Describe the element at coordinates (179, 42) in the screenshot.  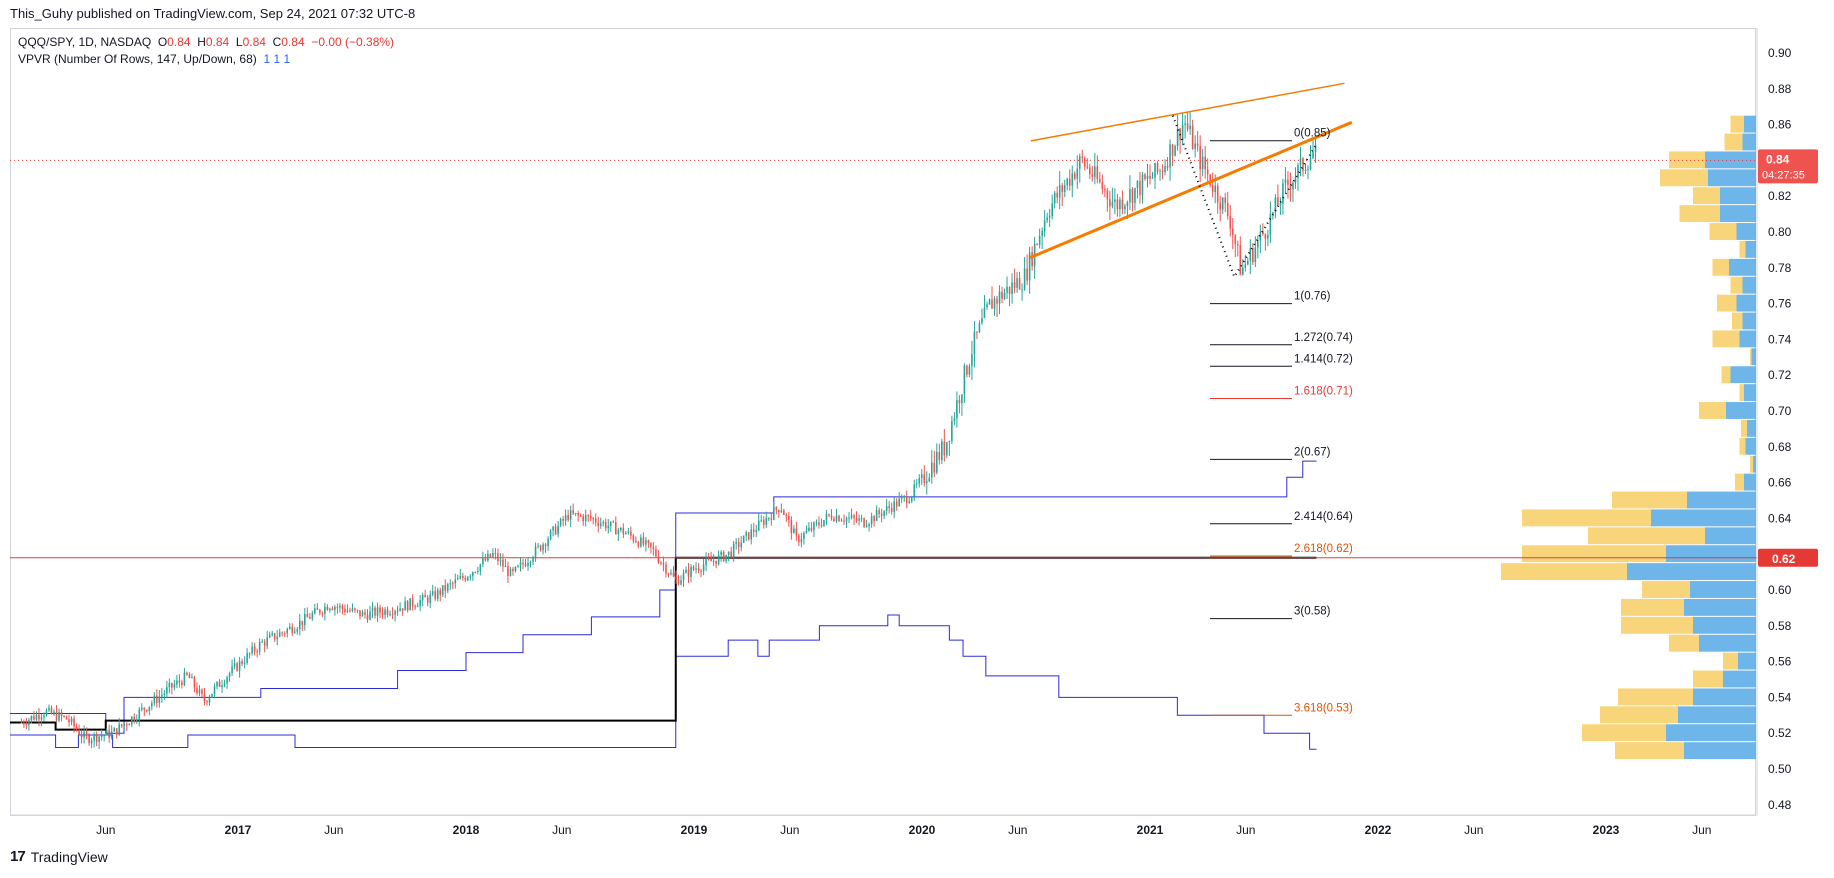
I see `open-value: 0.84` at that location.